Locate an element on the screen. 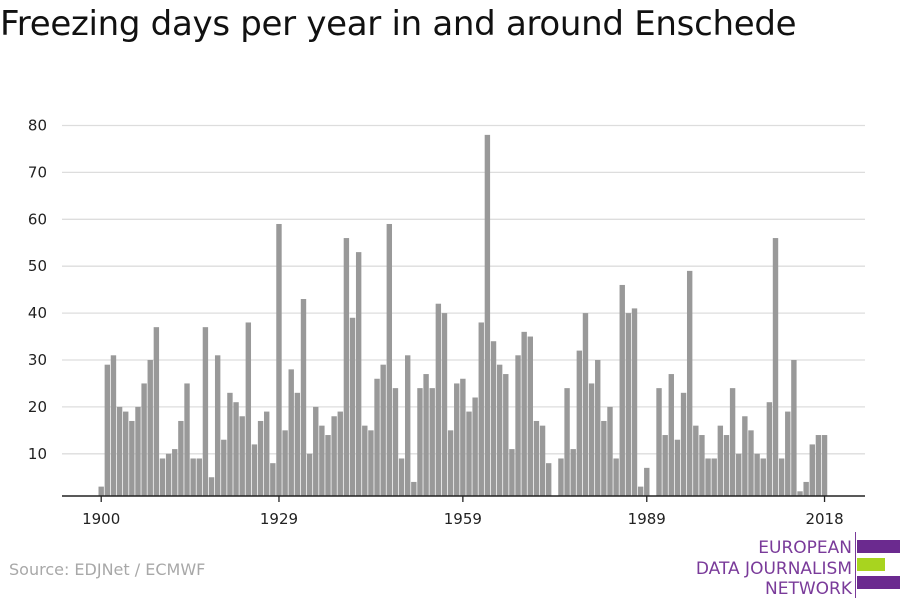 The image size is (900, 600). logo-line-3: NETWORK is located at coordinates (808, 589).